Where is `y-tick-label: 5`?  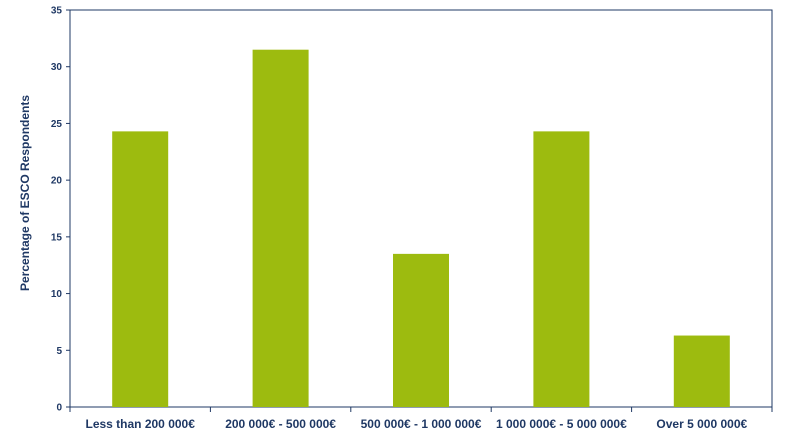 y-tick-label: 5 is located at coordinates (59, 351).